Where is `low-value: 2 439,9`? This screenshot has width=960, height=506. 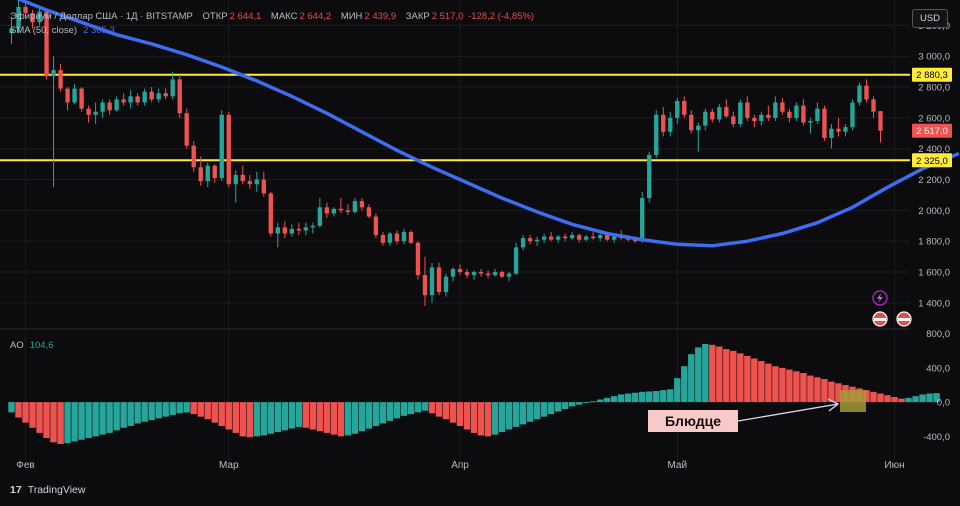 low-value: 2 439,9 is located at coordinates (380, 16).